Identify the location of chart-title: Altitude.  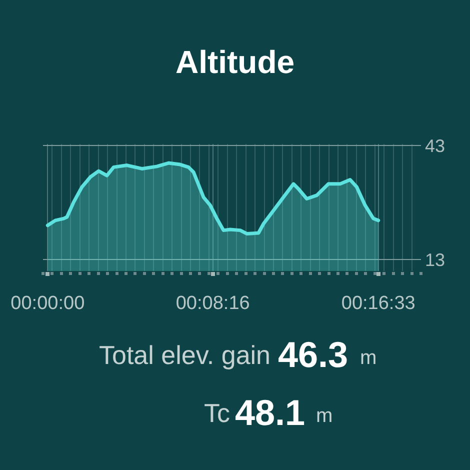
(235, 62).